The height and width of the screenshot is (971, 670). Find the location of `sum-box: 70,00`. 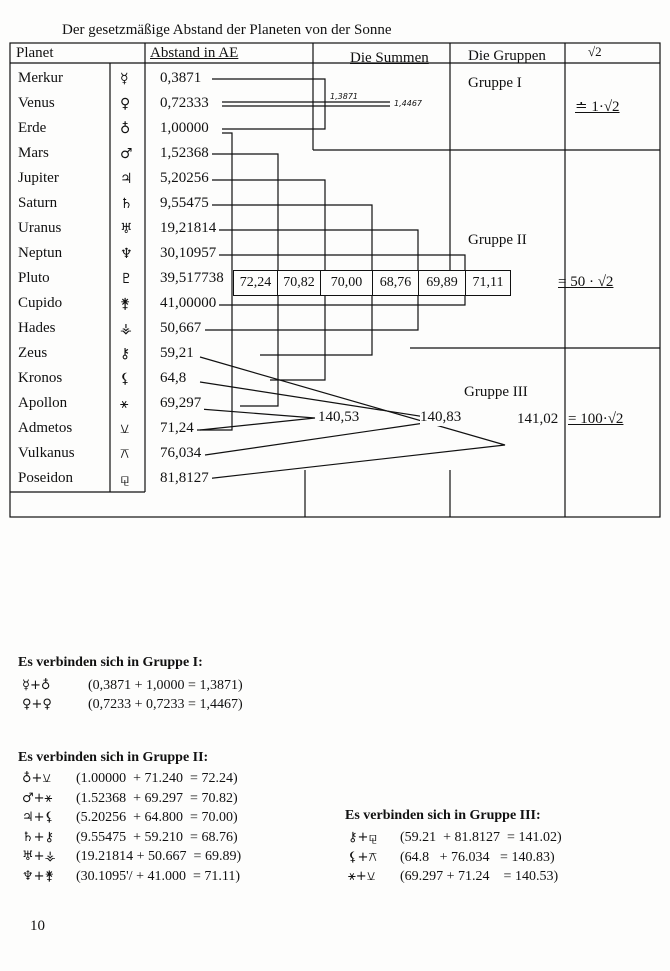

sum-box: 70,00 is located at coordinates (346, 283).